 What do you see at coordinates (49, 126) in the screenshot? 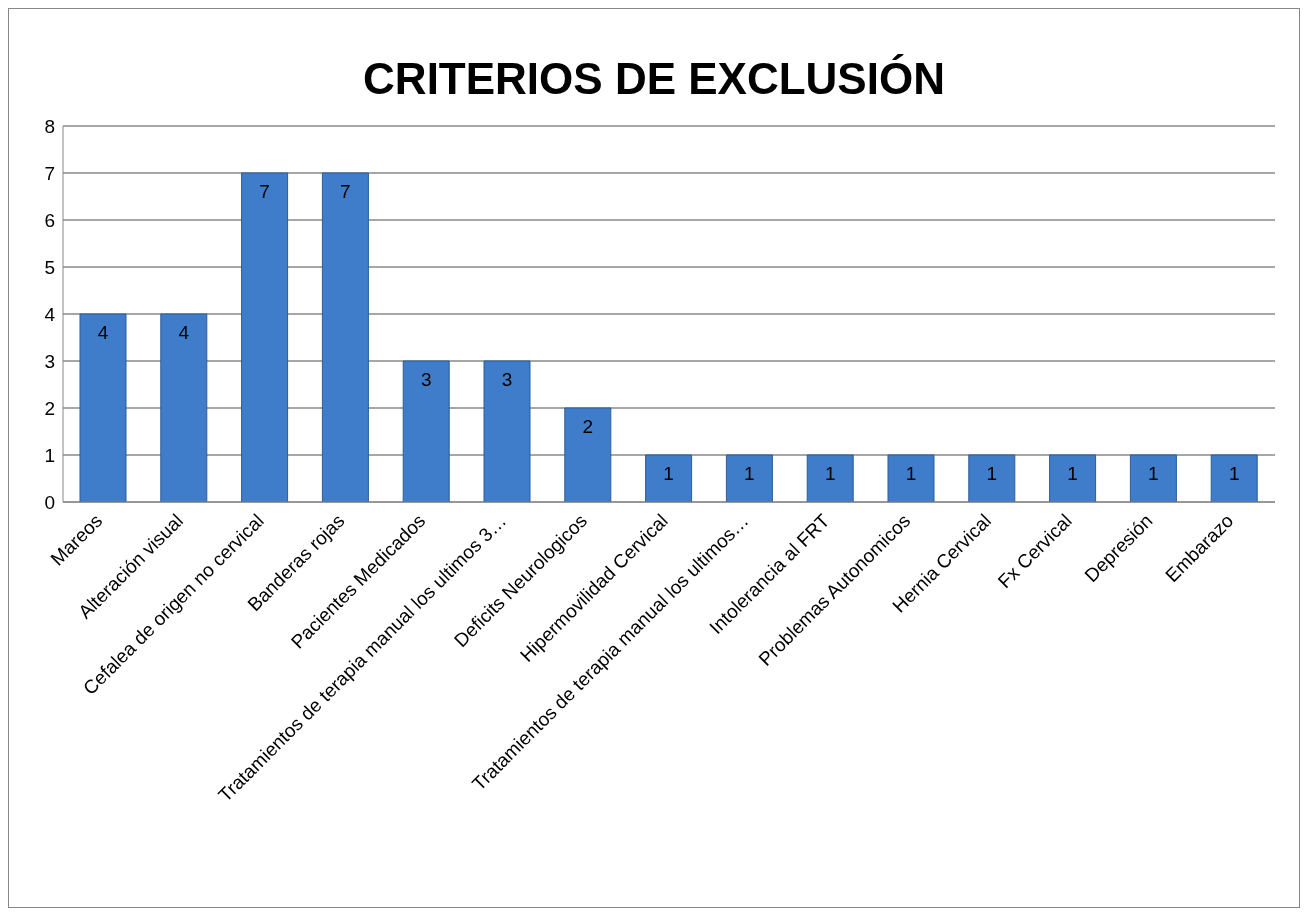
I see `y-tick-label: 8` at bounding box center [49, 126].